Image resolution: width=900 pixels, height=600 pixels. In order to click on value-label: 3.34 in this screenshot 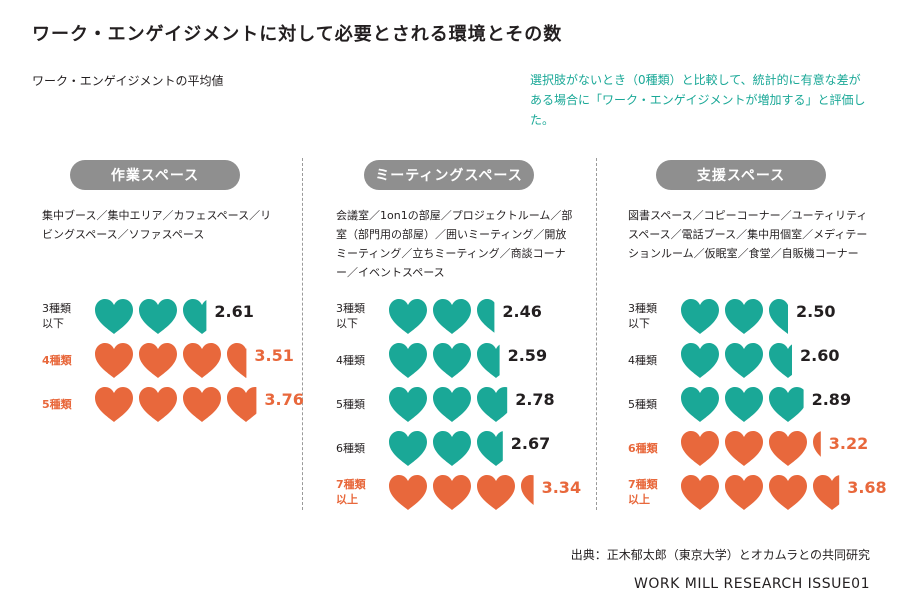, I will do `click(561, 487)`.